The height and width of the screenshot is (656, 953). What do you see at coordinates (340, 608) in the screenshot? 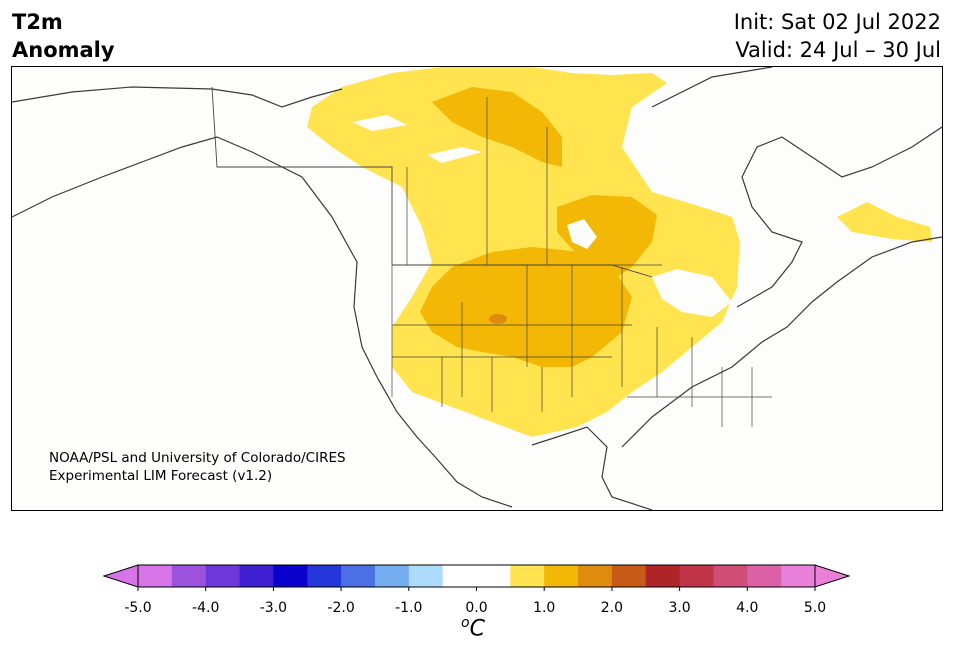
I see `colorbar-tick-label: -2.0` at bounding box center [340, 608].